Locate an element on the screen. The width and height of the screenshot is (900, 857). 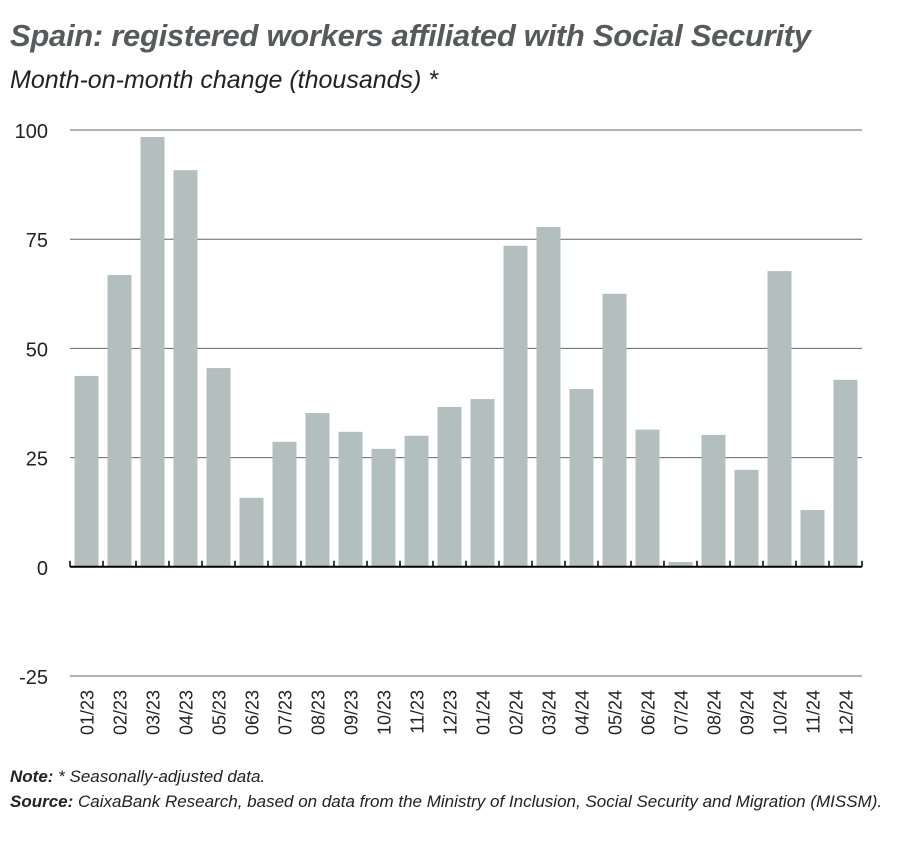
x-tick-label: 05/24 is located at coordinates (616, 712).